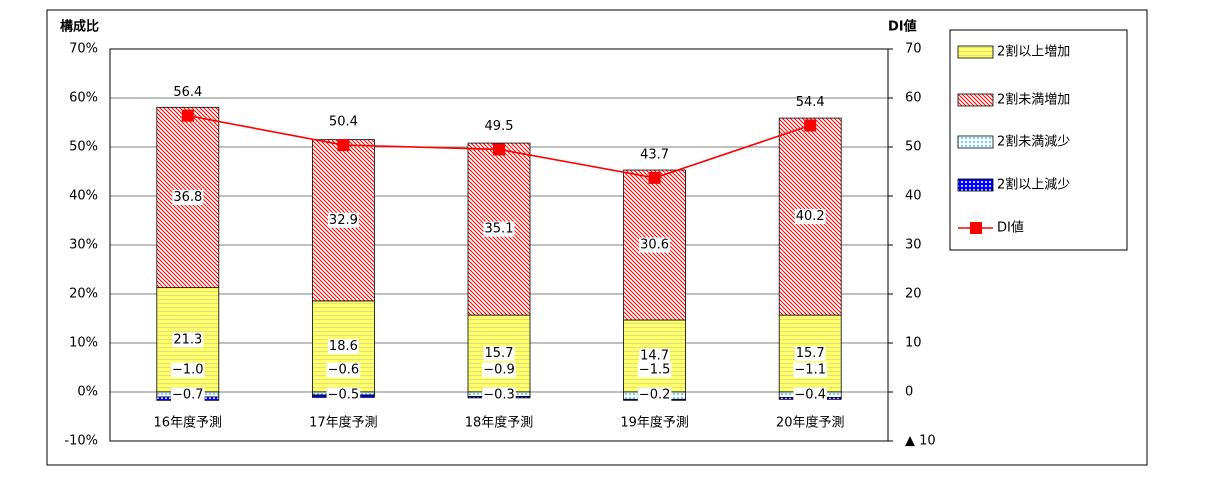  What do you see at coordinates (187, 92) in the screenshot?
I see `data-label: 56.4` at bounding box center [187, 92].